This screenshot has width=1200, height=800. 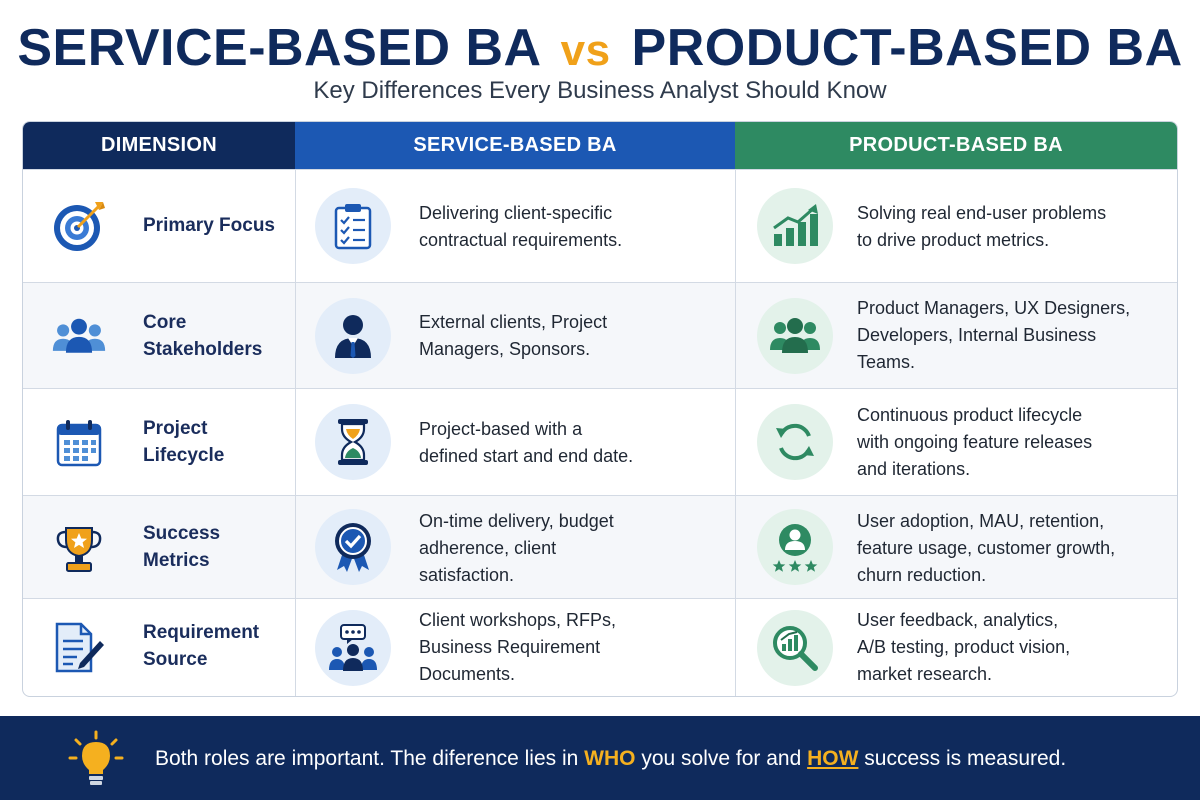 I want to click on growth-chart-icon, so click(x=795, y=226).